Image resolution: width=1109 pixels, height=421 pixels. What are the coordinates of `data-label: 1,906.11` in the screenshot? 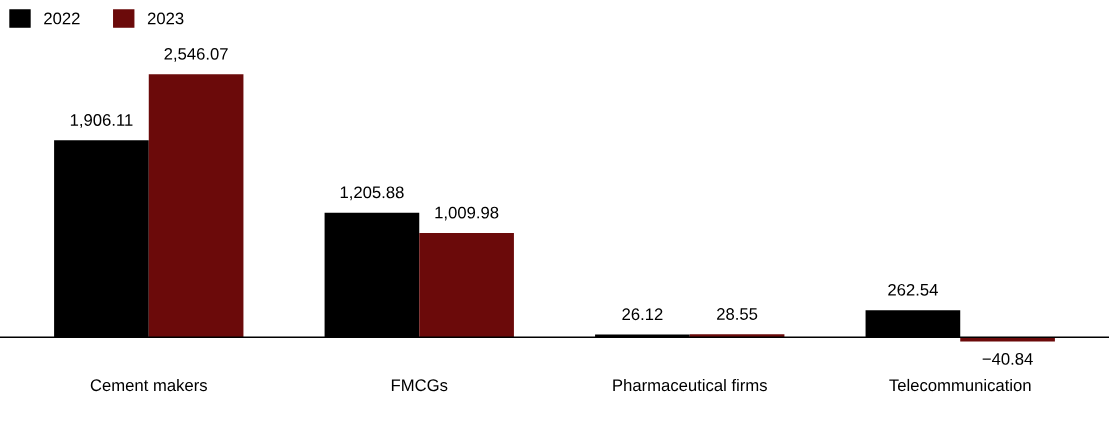 It's located at (101, 121).